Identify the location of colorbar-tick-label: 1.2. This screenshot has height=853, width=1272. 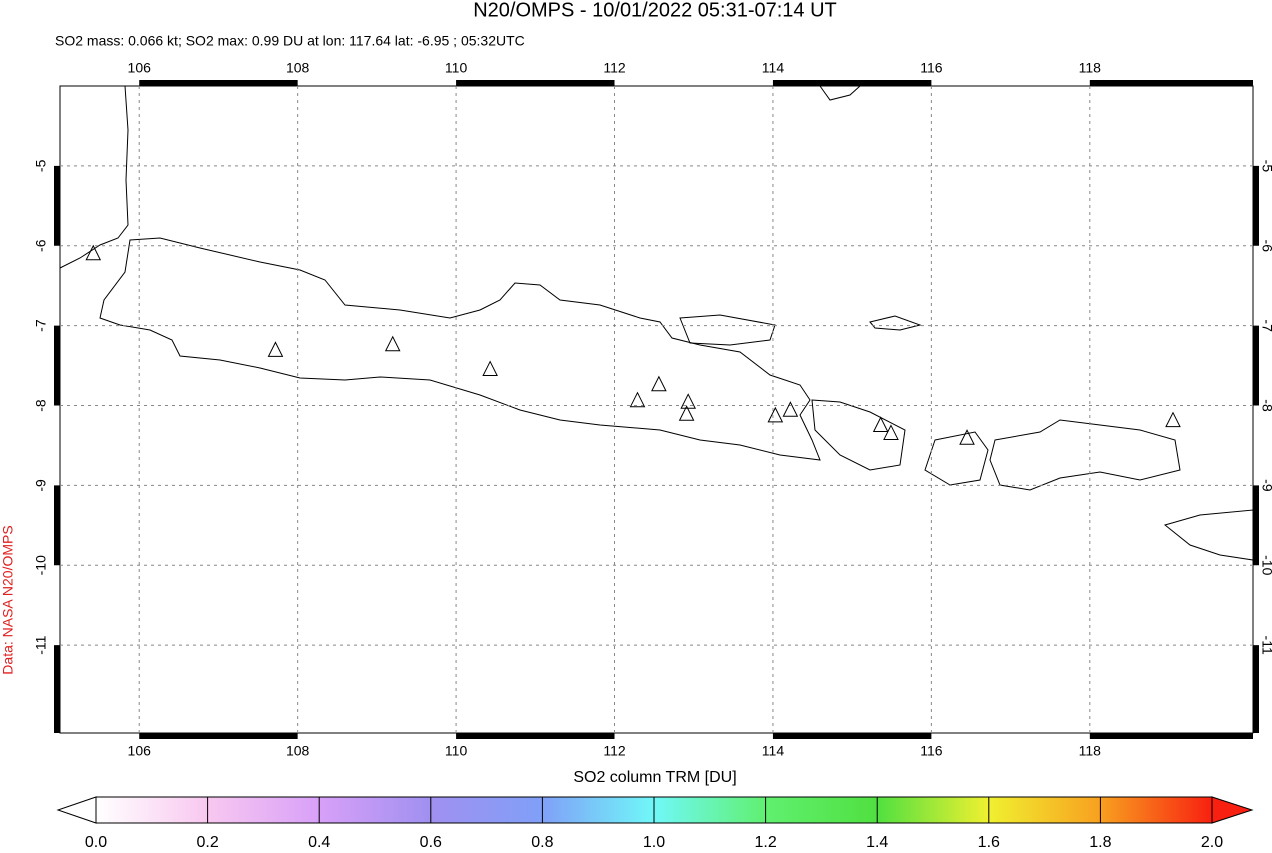
(765, 842).